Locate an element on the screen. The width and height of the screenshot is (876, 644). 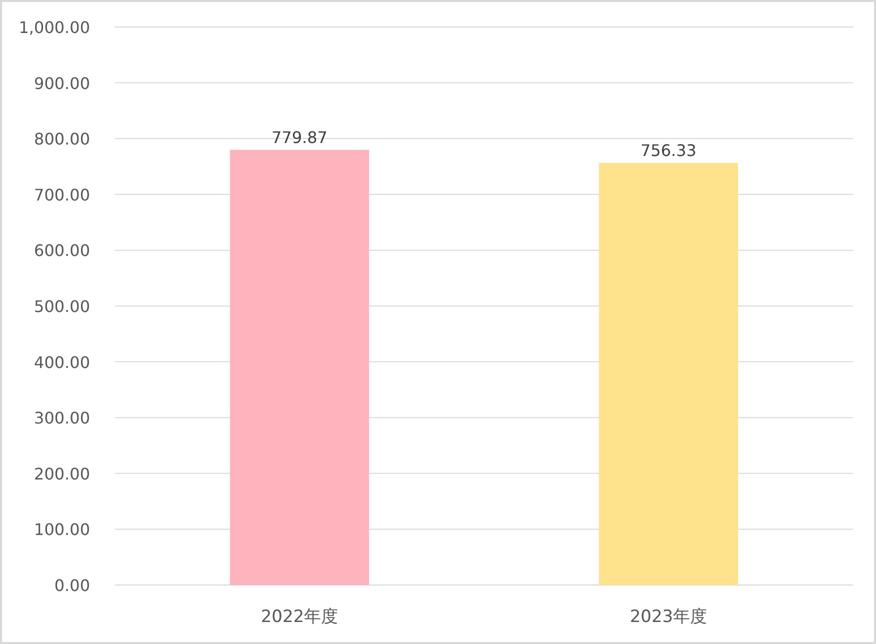
y-tick-label: 400.00 is located at coordinates (62, 362).